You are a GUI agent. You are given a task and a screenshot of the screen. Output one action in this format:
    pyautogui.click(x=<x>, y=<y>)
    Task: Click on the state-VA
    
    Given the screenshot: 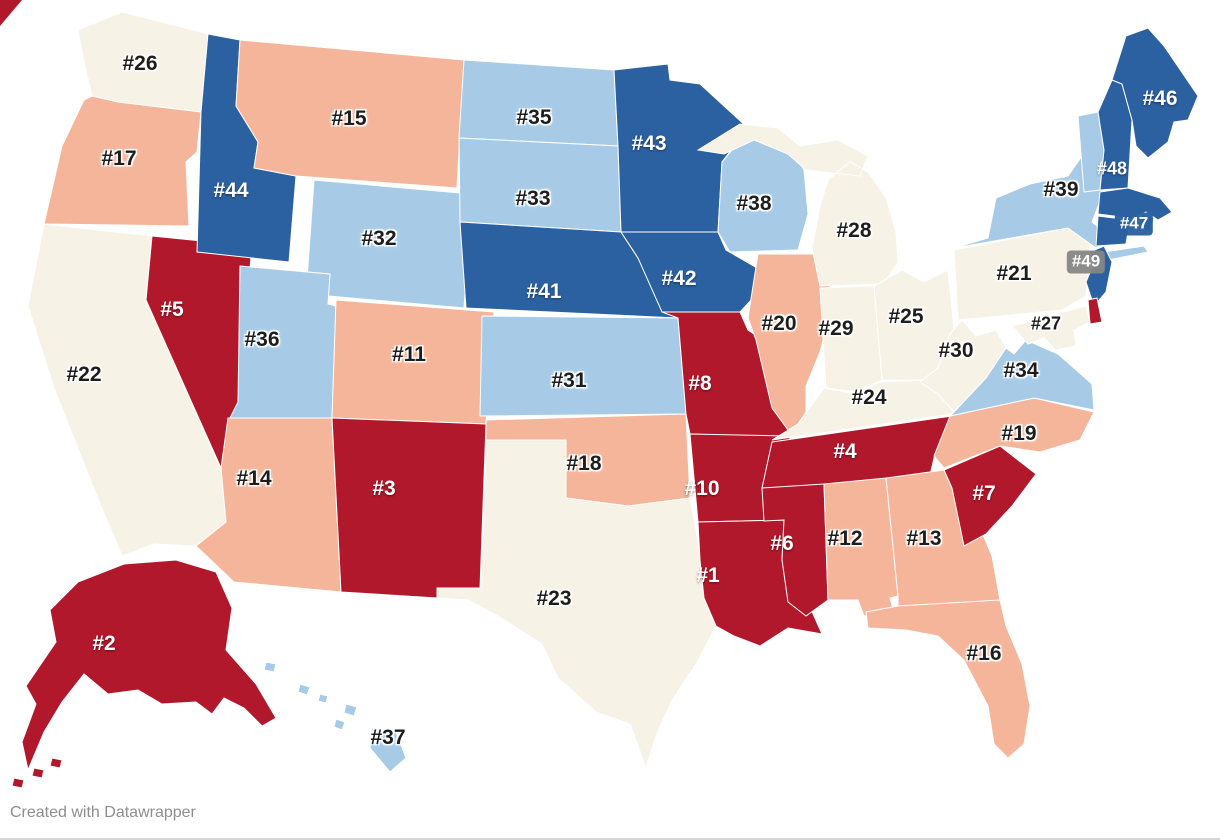 What is the action you would take?
    pyautogui.click(x=1021, y=378)
    